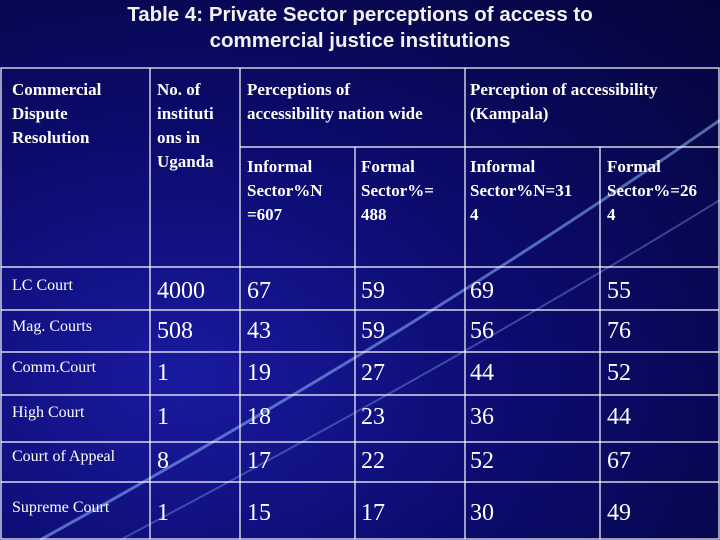 This screenshot has width=720, height=540. Describe the element at coordinates (619, 291) in the screenshot. I see `table-cell: 55` at that location.